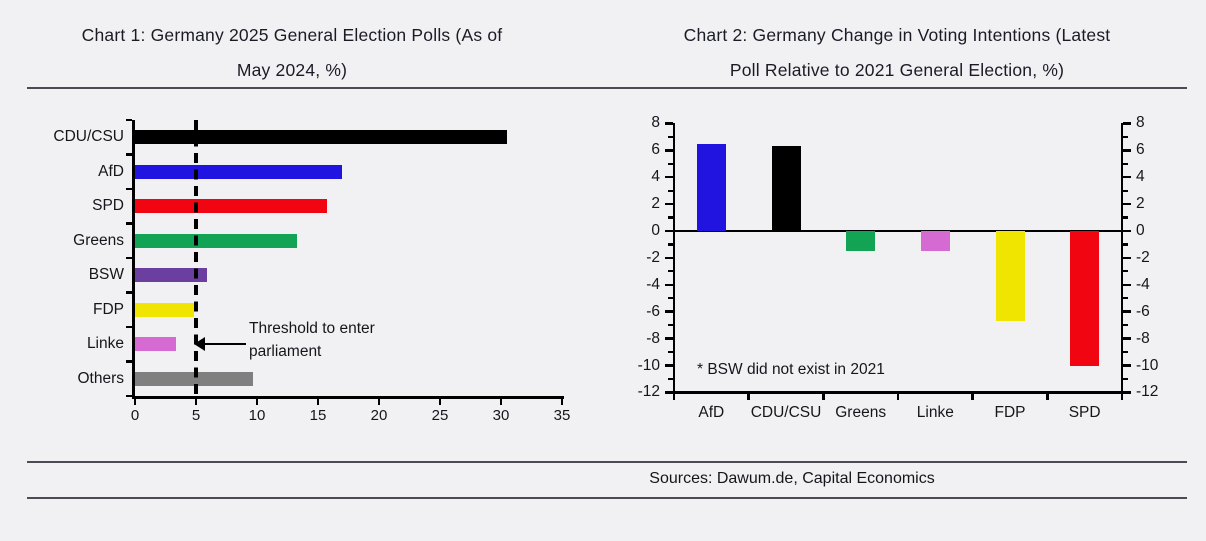 The image size is (1206, 541). Describe the element at coordinates (321, 137) in the screenshot. I see `chart1-bar-cdu-csu` at that location.